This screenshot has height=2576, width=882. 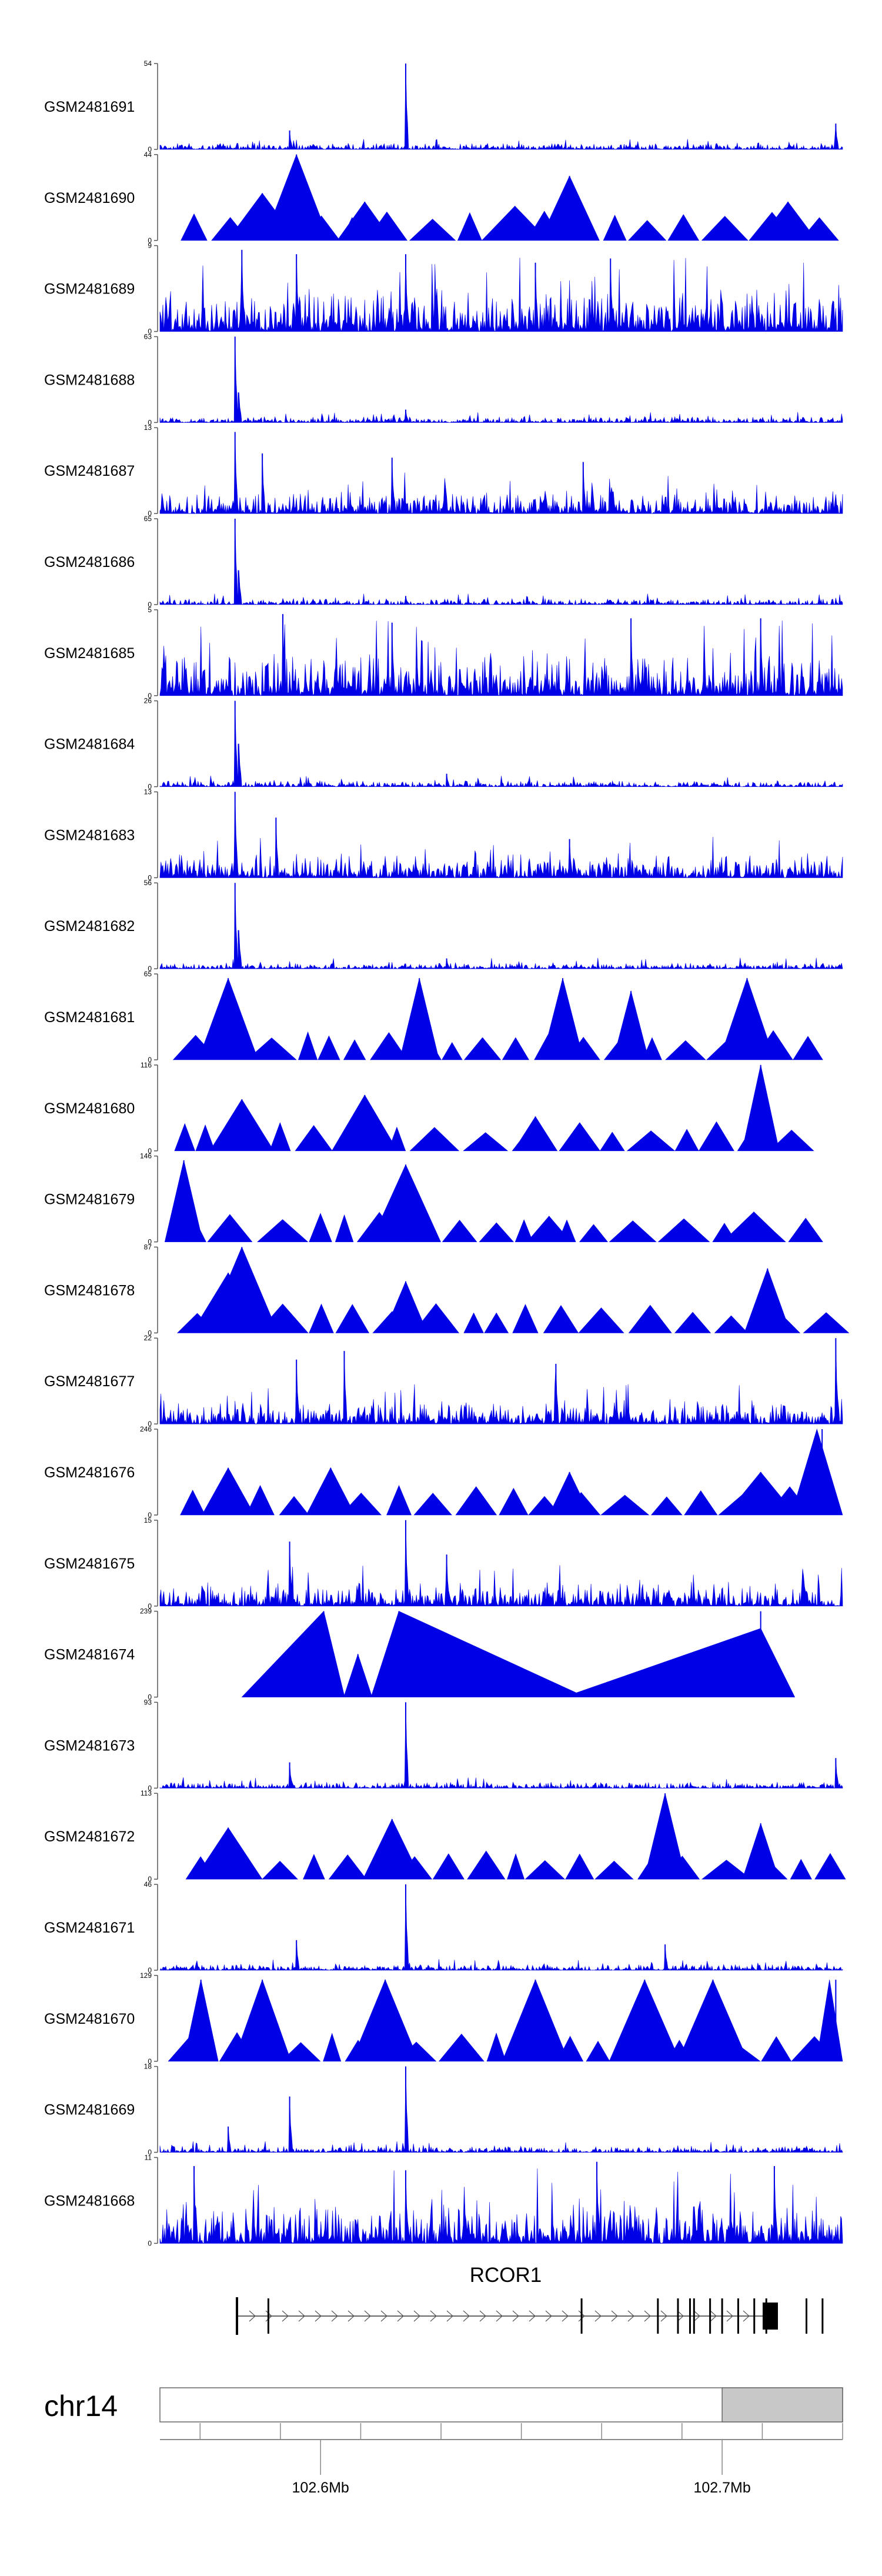 What do you see at coordinates (89, 380) in the screenshot?
I see `track-label: GSM2481688` at bounding box center [89, 380].